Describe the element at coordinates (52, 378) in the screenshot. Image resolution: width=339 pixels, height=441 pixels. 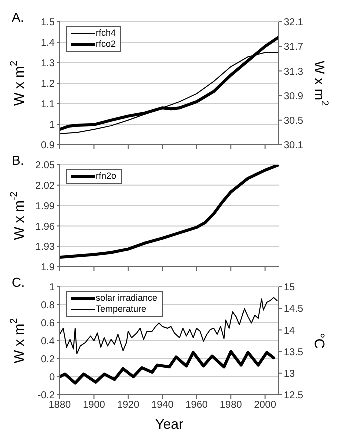
I see `y-tick-label: 0` at that location.